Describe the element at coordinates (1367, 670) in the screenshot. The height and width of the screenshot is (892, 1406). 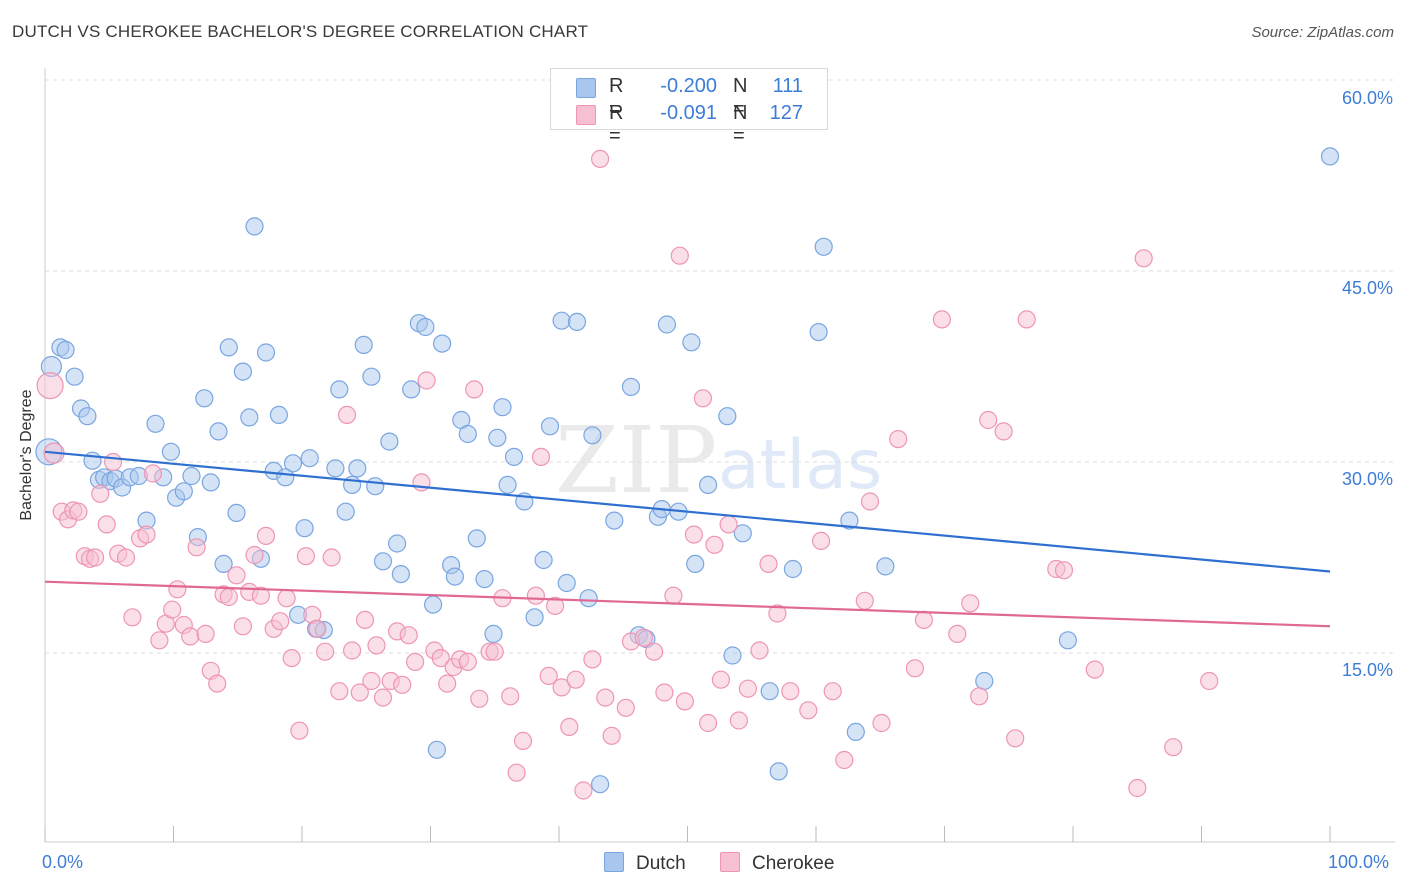
I see `y-tick-label-15: 15.0%` at that location.